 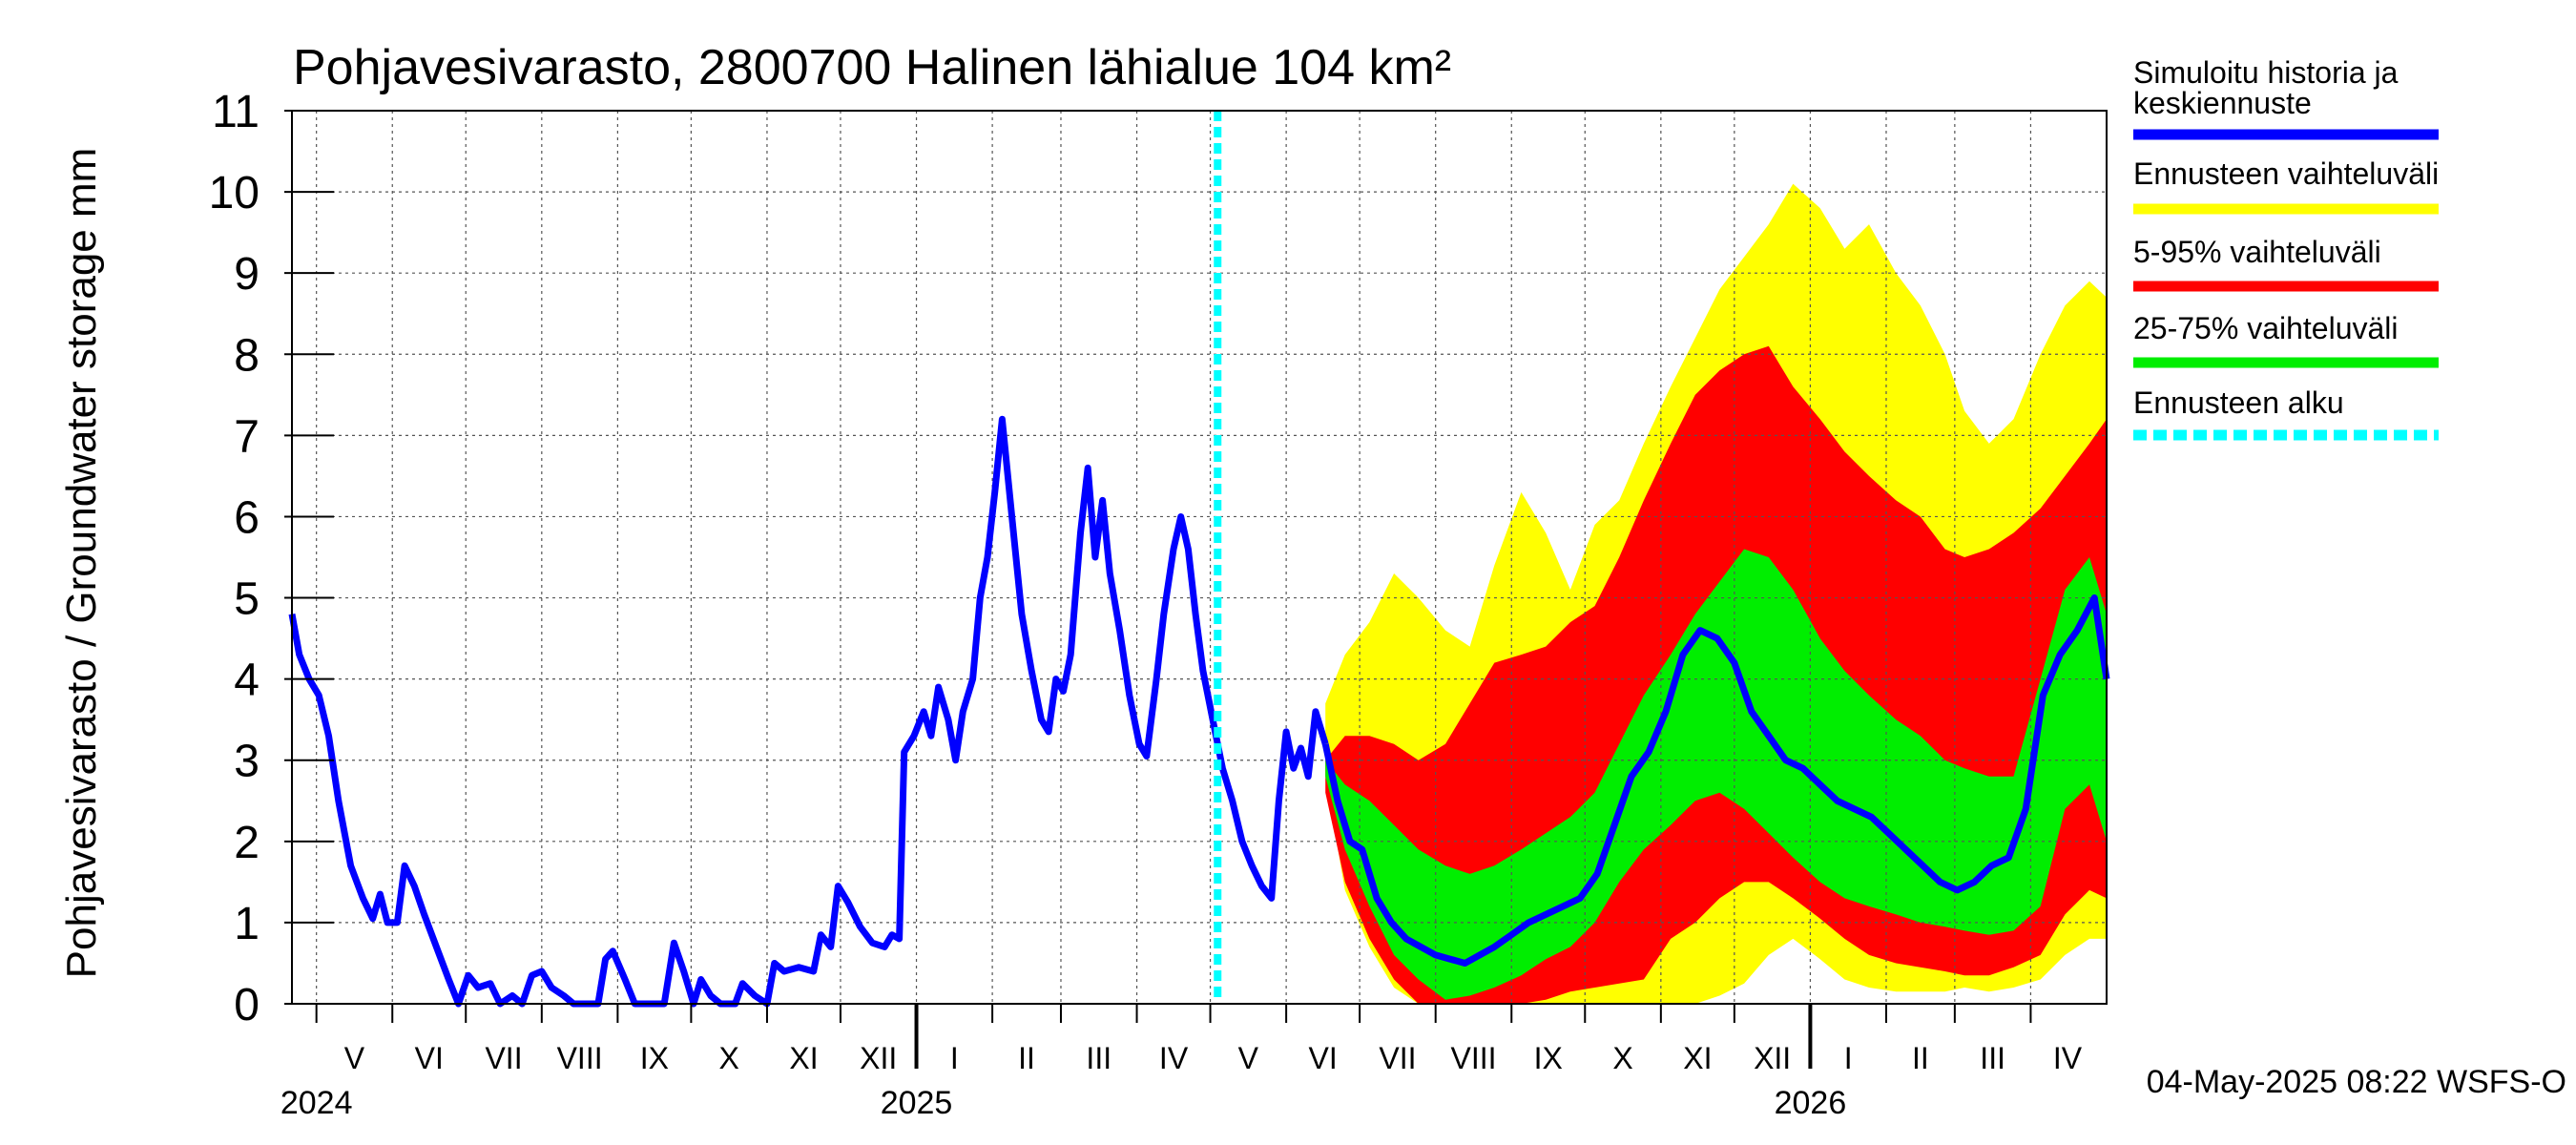 What do you see at coordinates (247, 924) in the screenshot?
I see `y-tick-label: 1` at bounding box center [247, 924].